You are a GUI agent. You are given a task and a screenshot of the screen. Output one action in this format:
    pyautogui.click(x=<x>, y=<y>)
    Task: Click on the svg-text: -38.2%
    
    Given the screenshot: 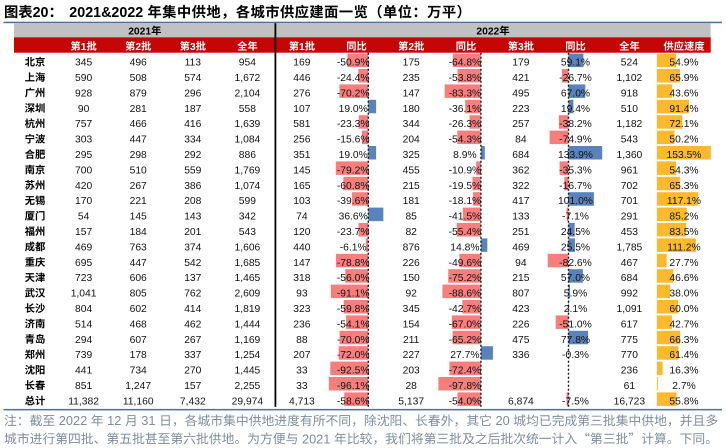 What is the action you would take?
    pyautogui.click(x=575, y=124)
    